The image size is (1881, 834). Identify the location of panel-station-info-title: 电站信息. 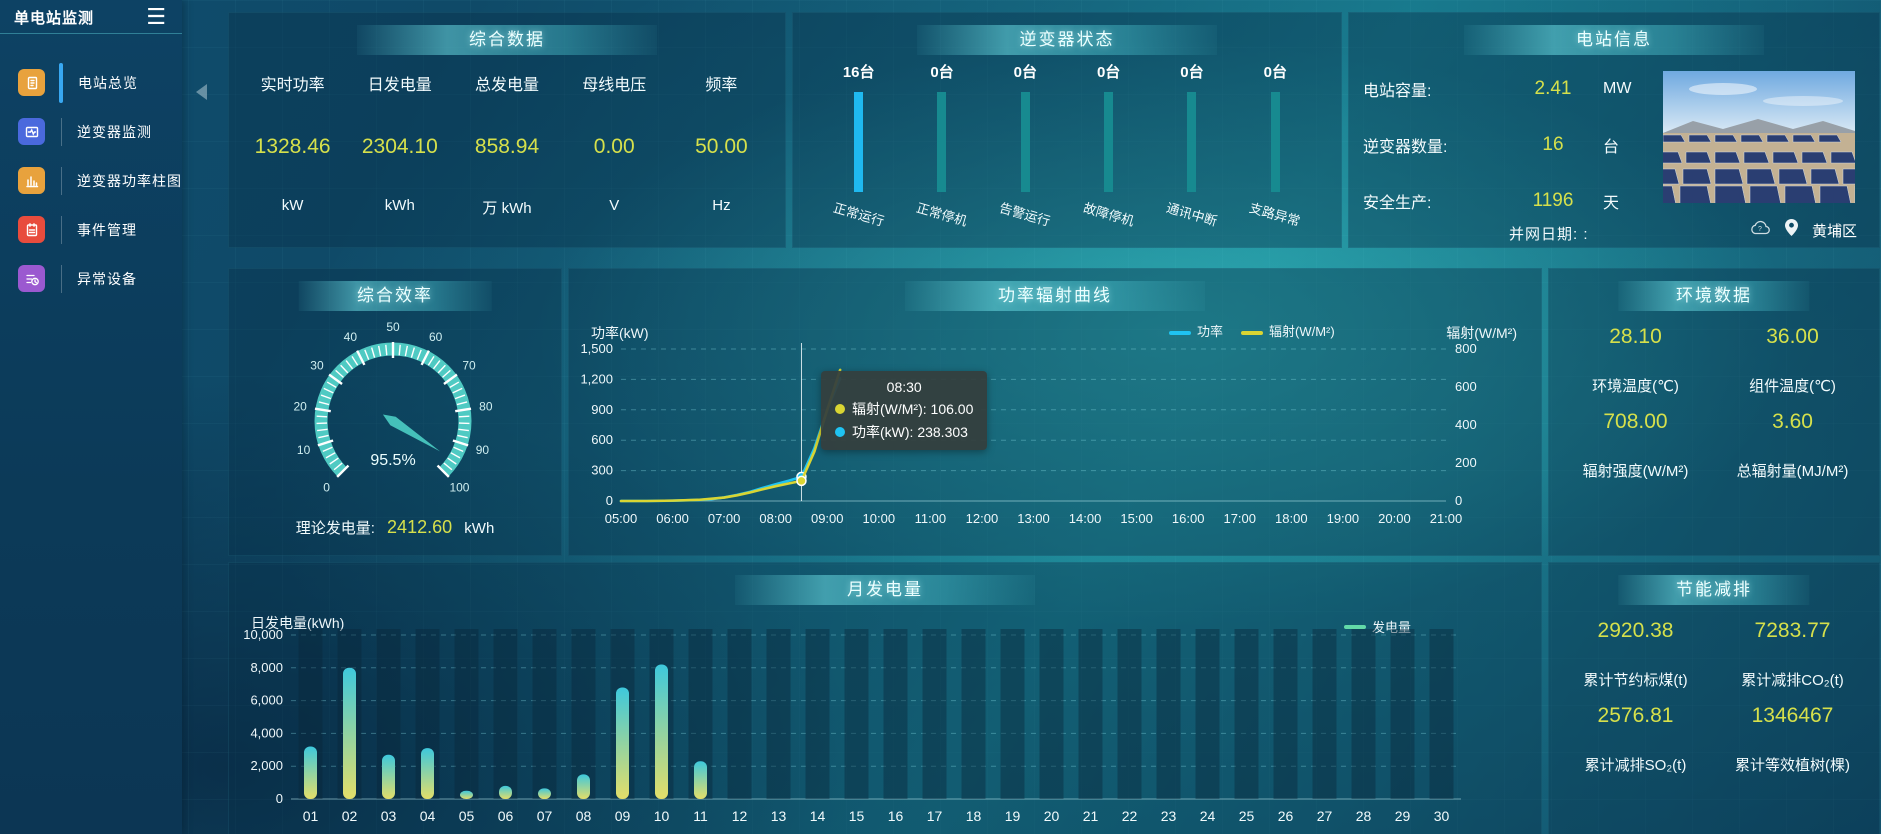
(1614, 40).